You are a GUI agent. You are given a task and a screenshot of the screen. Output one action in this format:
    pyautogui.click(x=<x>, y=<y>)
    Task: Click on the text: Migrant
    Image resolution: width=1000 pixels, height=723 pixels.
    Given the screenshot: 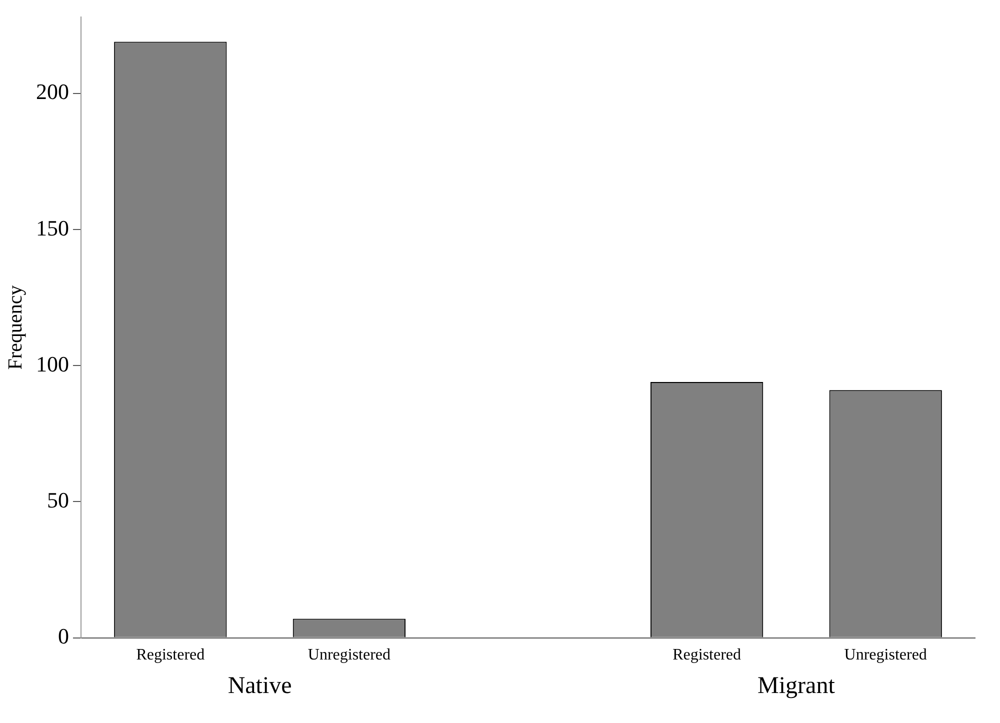 What is the action you would take?
    pyautogui.click(x=797, y=686)
    